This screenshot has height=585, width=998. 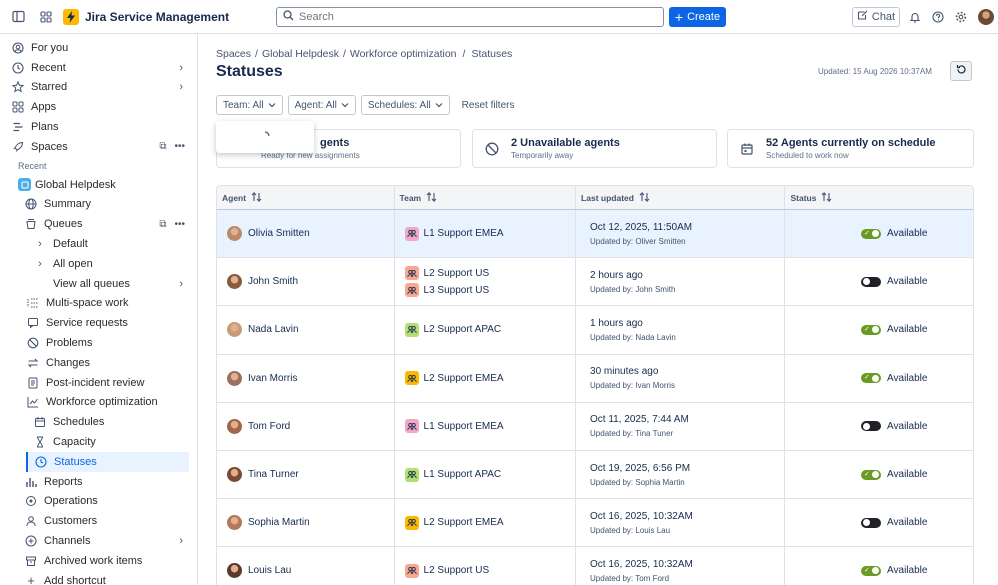 What do you see at coordinates (234, 197) in the screenshot?
I see `column-header-label: Agent` at bounding box center [234, 197].